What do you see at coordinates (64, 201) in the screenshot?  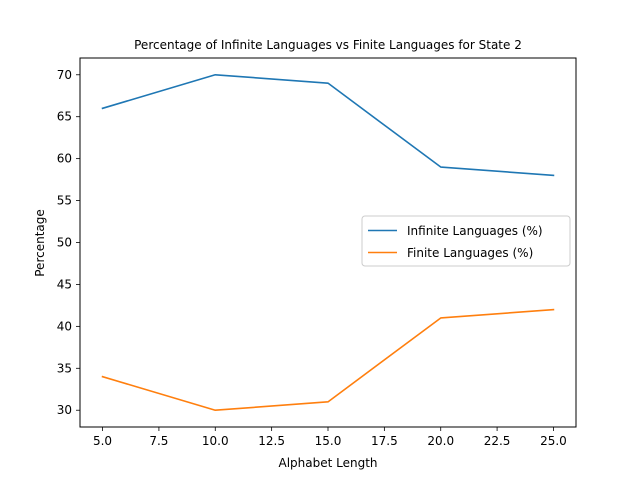 I see `y-tick-label: 55` at bounding box center [64, 201].